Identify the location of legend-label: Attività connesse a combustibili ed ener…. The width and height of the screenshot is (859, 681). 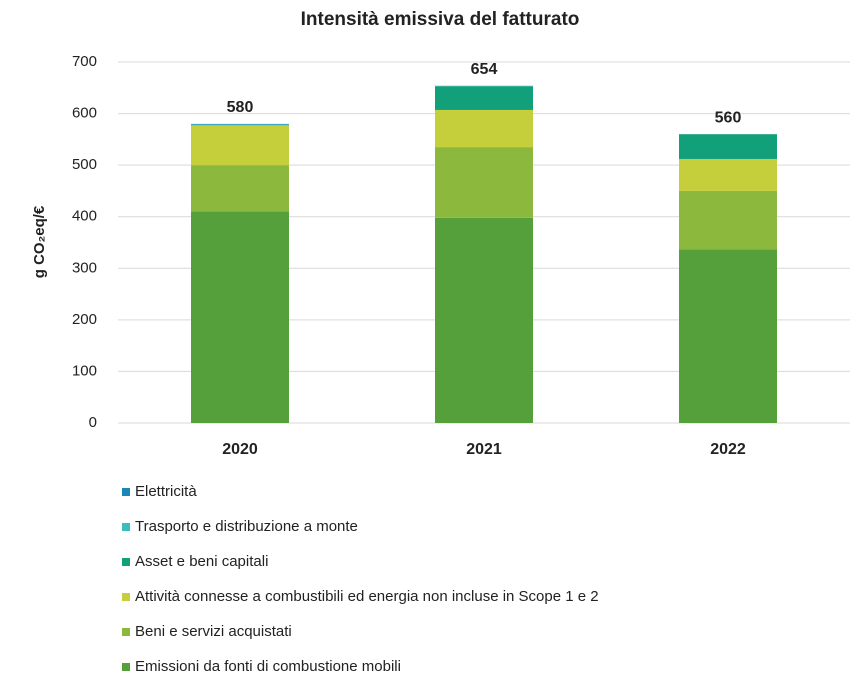
(367, 596).